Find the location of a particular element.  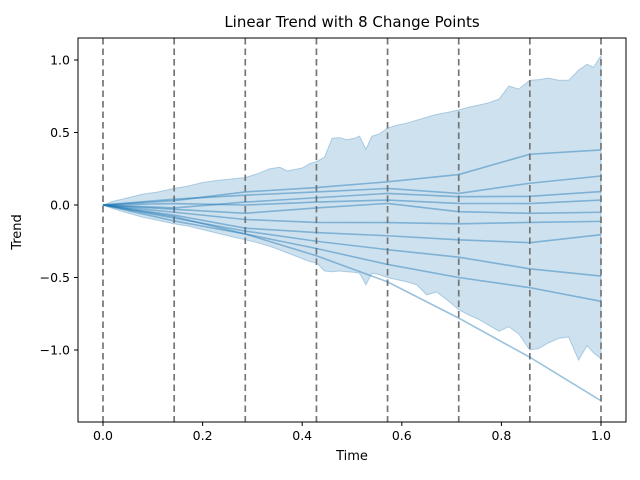

y-axis-label: Trend is located at coordinates (17, 232).